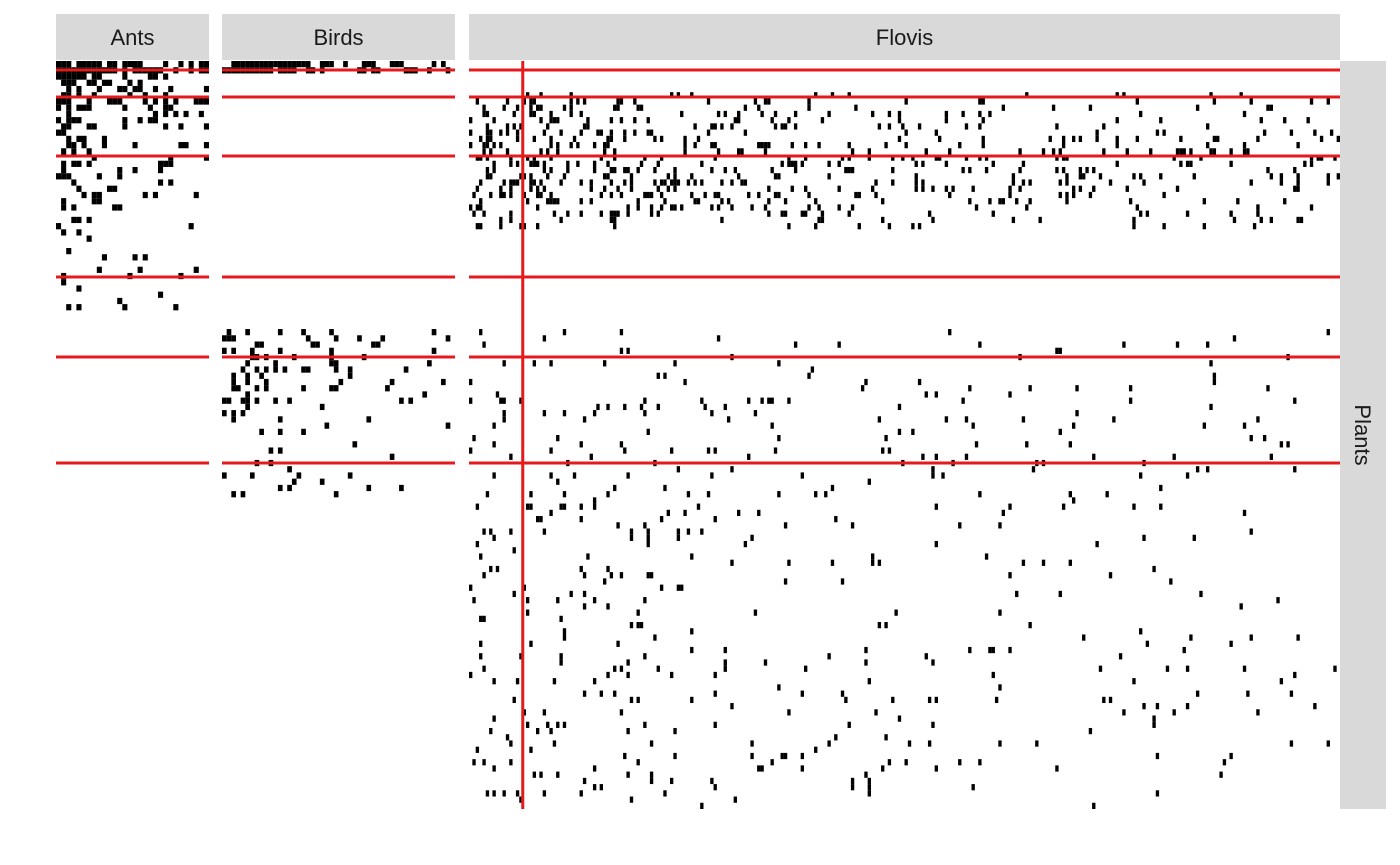 The height and width of the screenshot is (865, 1400). Describe the element at coordinates (338, 279) in the screenshot. I see `panel-birds` at that location.